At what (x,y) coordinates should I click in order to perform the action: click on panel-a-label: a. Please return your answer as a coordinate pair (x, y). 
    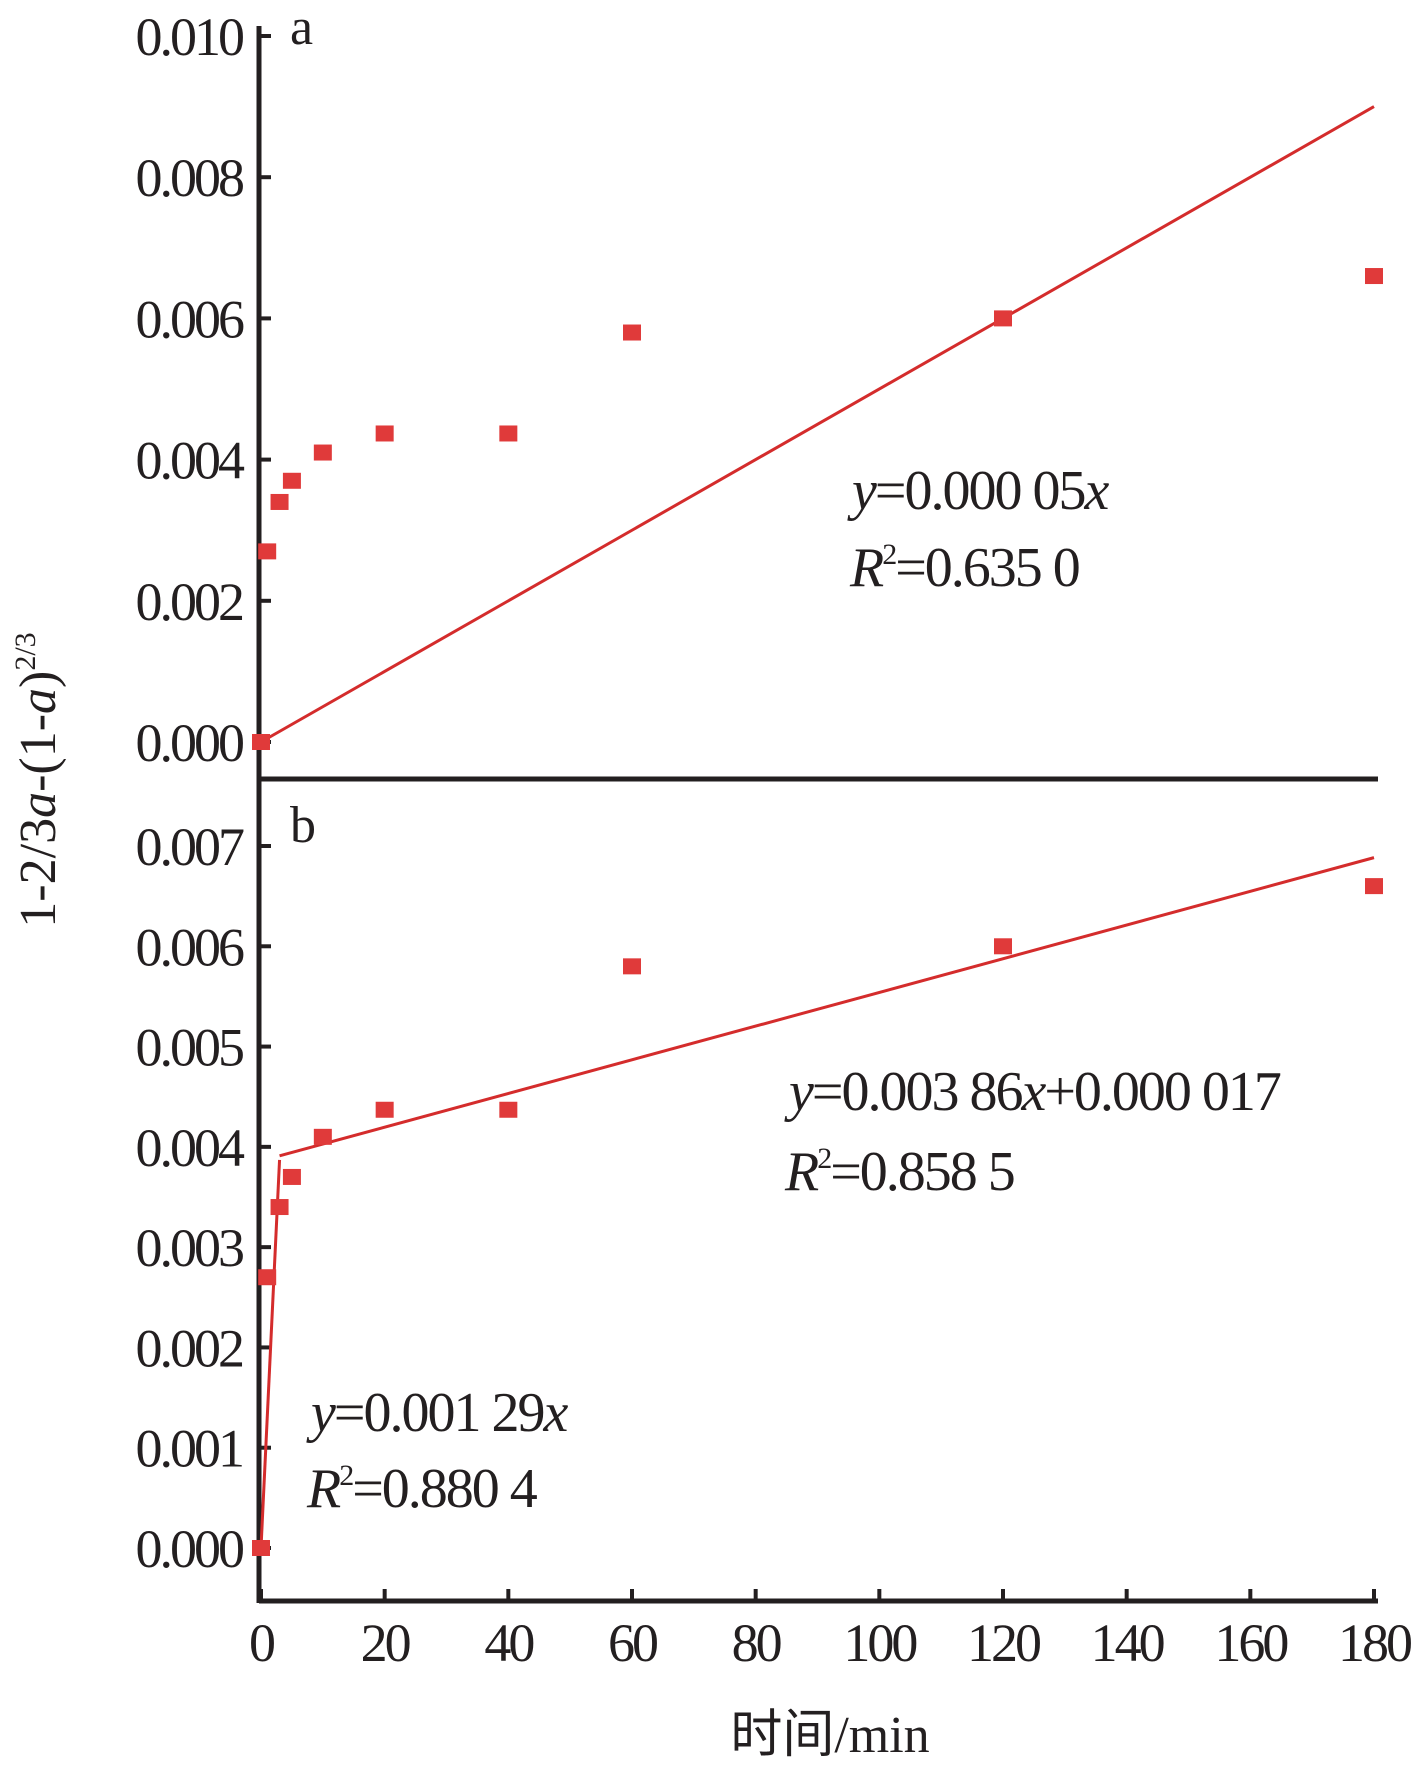
    Looking at the image, I should click on (301, 28).